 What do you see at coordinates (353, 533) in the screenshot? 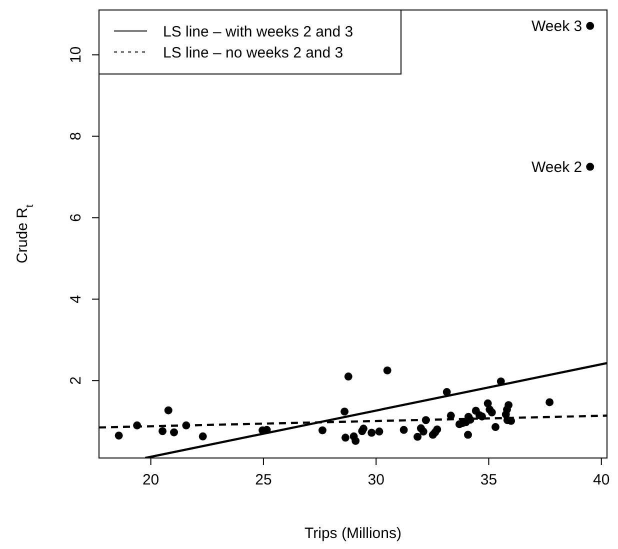
I see `x-axis-title: Trips (Millions)` at bounding box center [353, 533].